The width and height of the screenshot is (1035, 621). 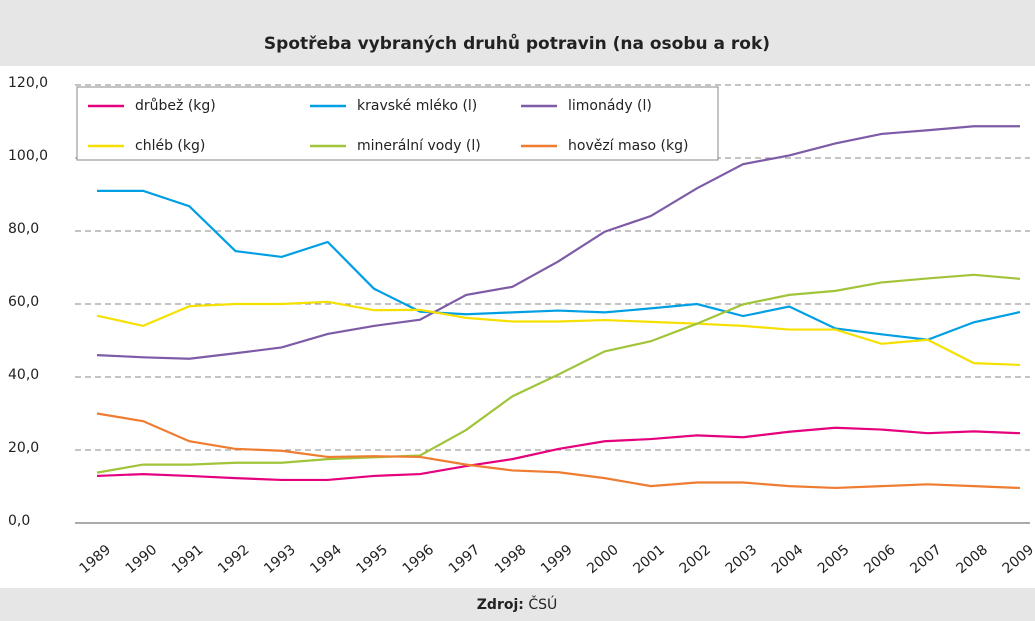 I want to click on source-label: Zdroj:, so click(x=500, y=605).